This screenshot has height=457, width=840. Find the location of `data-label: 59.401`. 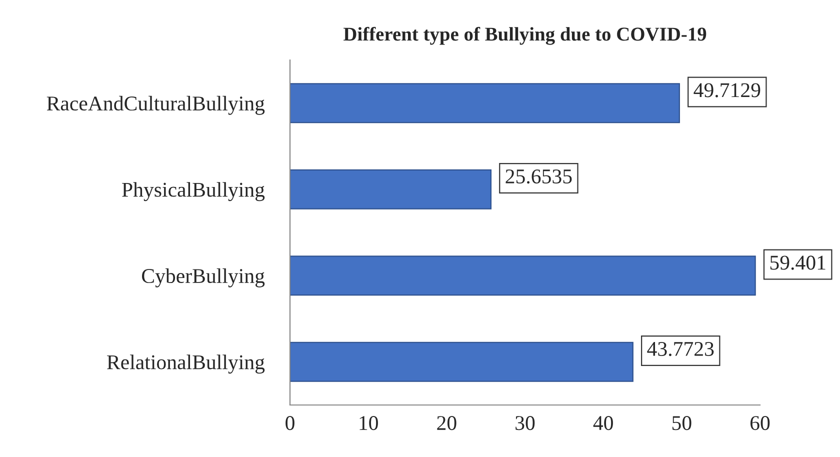

data-label: 59.401 is located at coordinates (798, 263).